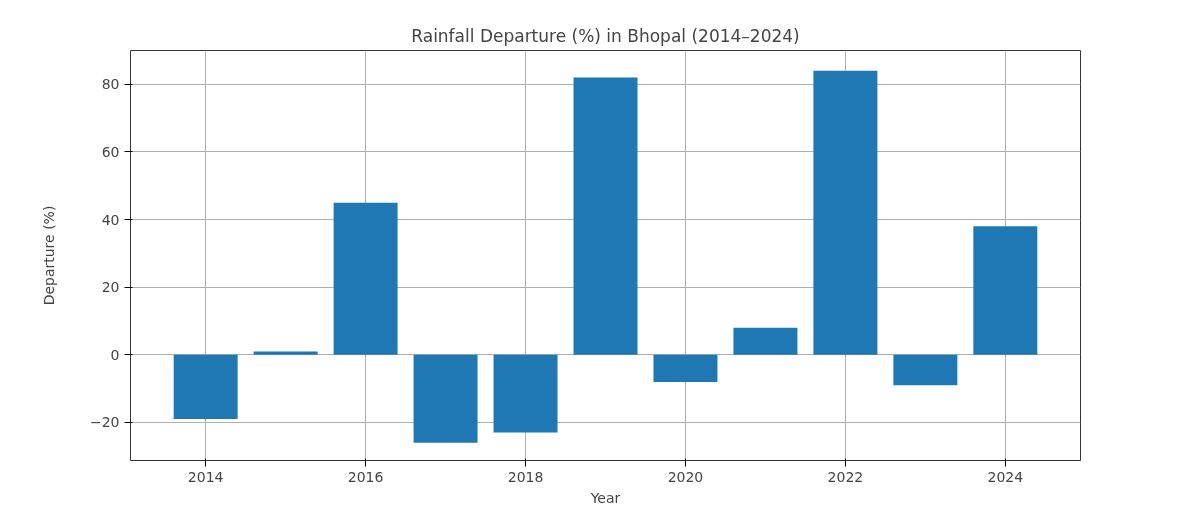  I want to click on y-tick-label: 80, so click(110, 84).